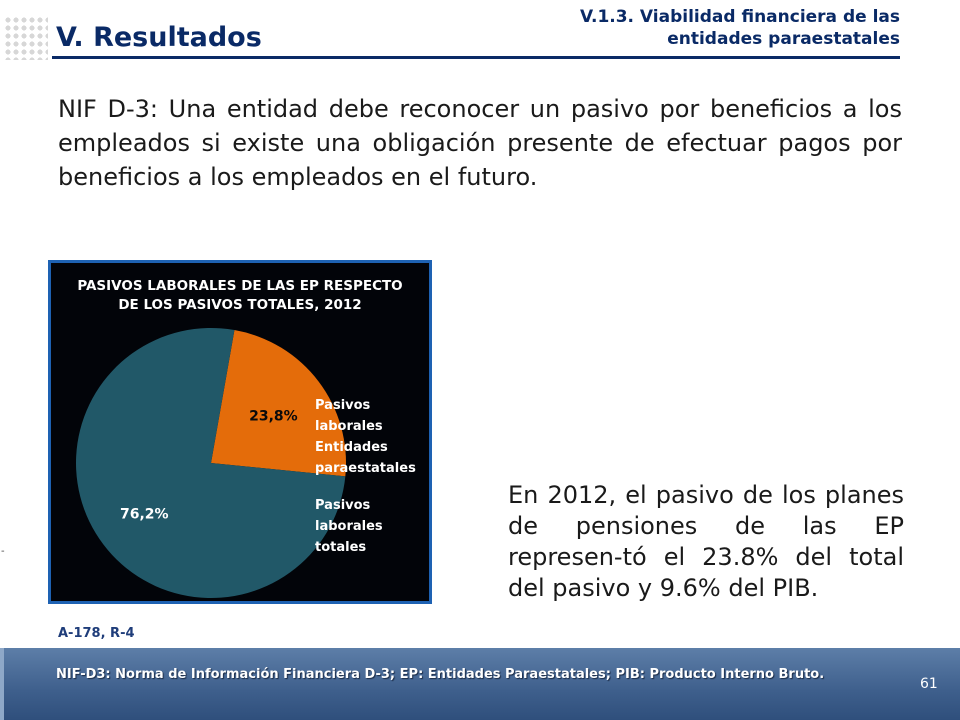 Image resolution: width=960 pixels, height=720 pixels. What do you see at coordinates (159, 37) in the screenshot?
I see `section-title: V. Resultados` at bounding box center [159, 37].